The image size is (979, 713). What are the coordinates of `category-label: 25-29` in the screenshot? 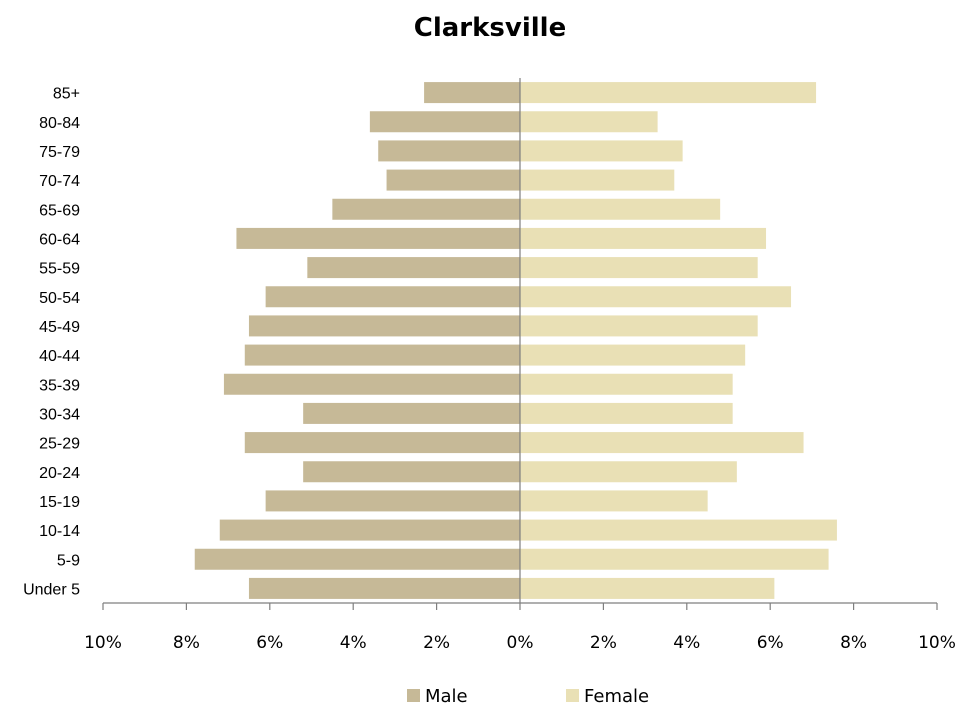 It's located at (59, 444).